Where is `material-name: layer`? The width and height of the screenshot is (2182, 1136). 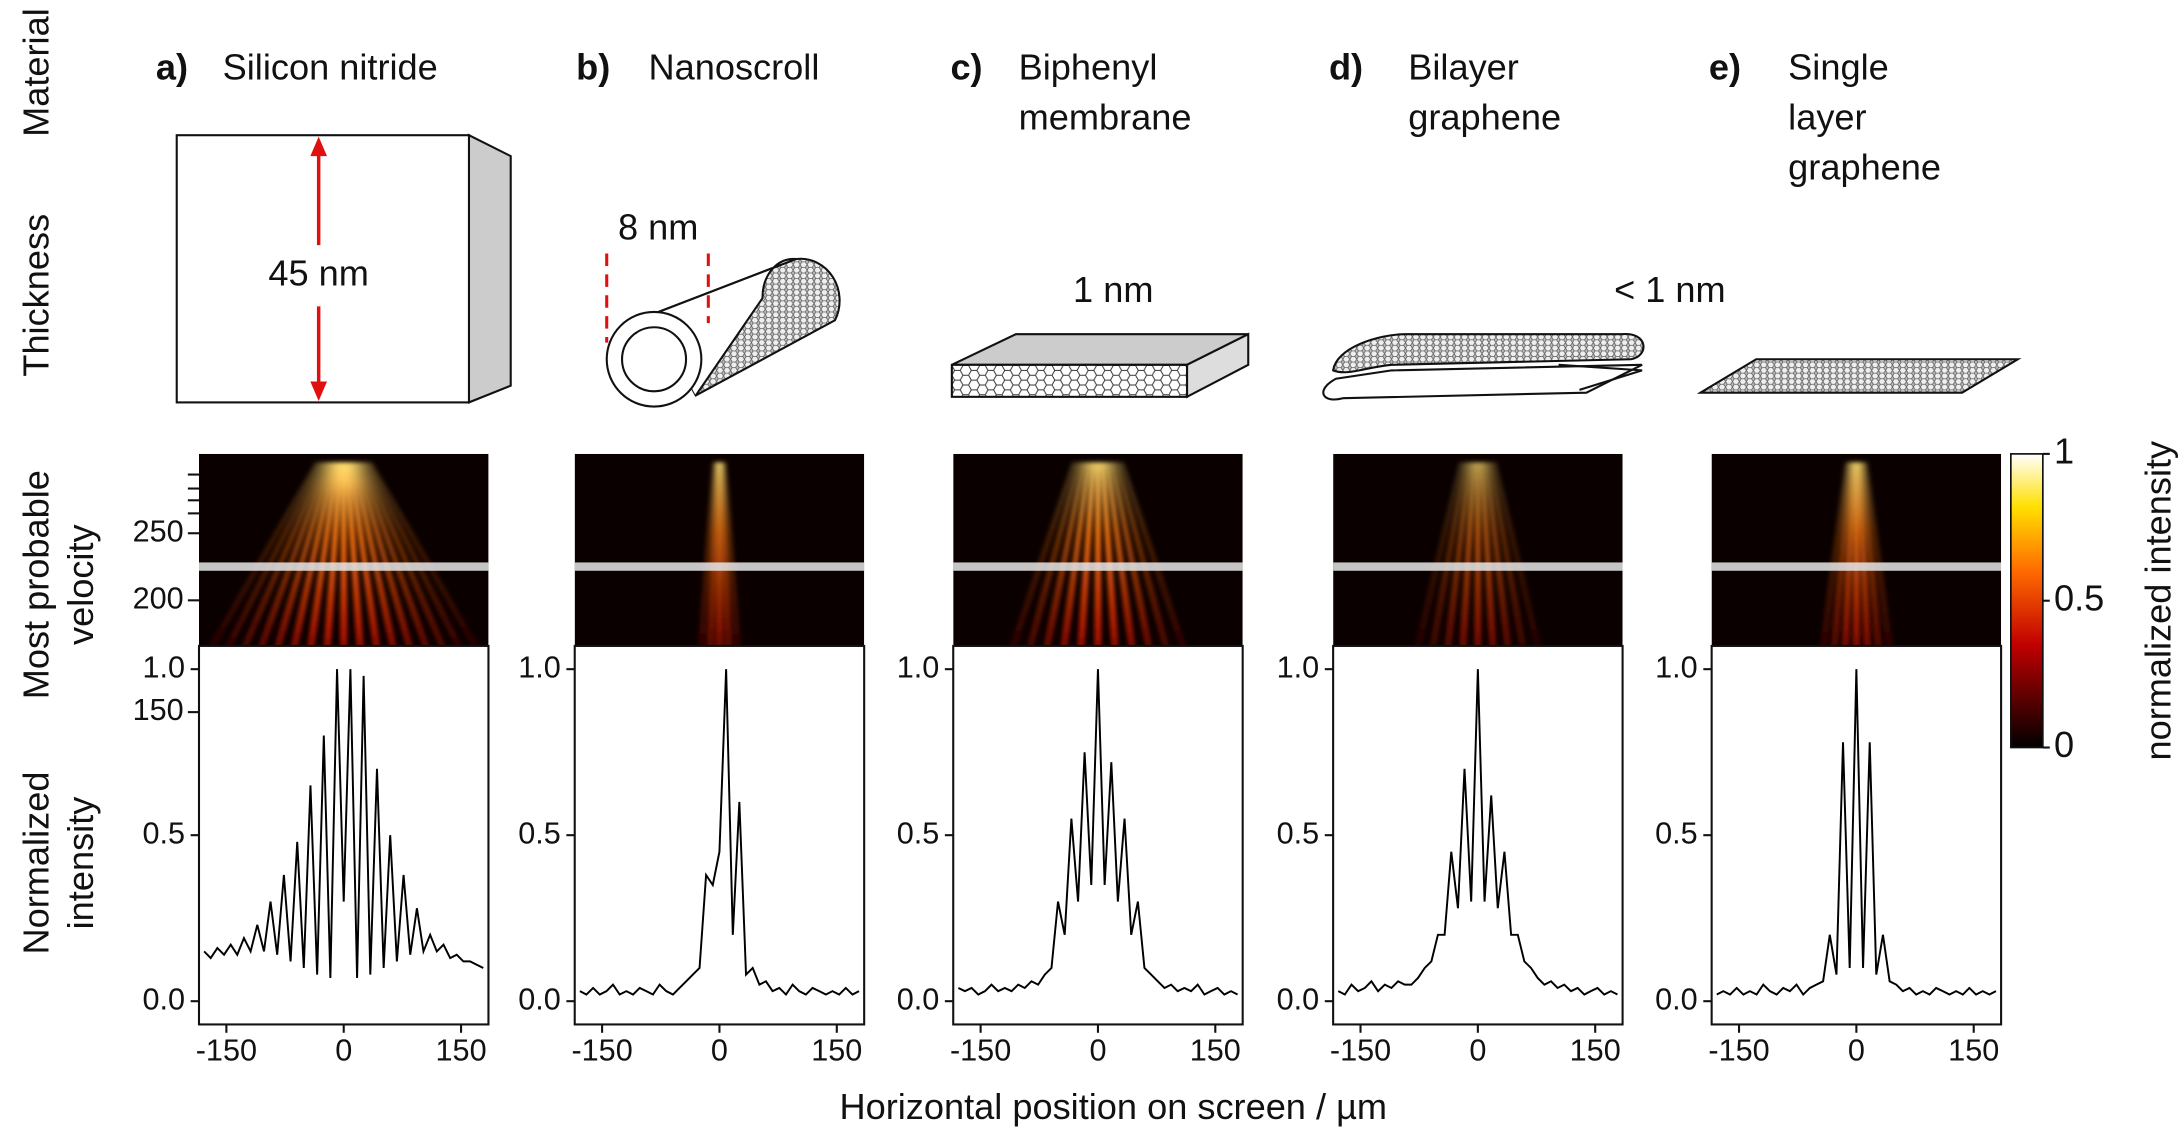
material-name: layer is located at coordinates (1827, 116).